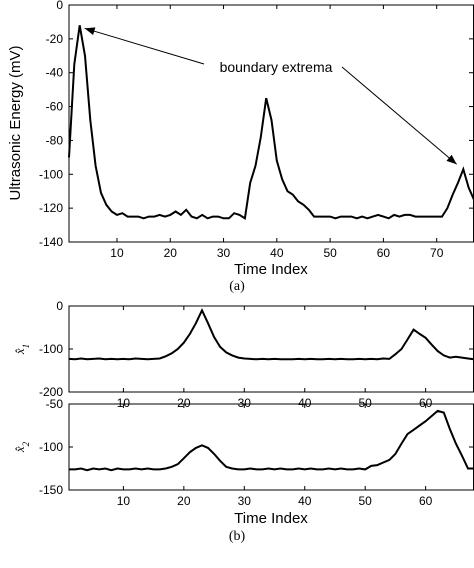 Image resolution: width=474 pixels, height=568 pixels. Describe the element at coordinates (144, 46) in the screenshot. I see `annotation-arrow-left` at that location.